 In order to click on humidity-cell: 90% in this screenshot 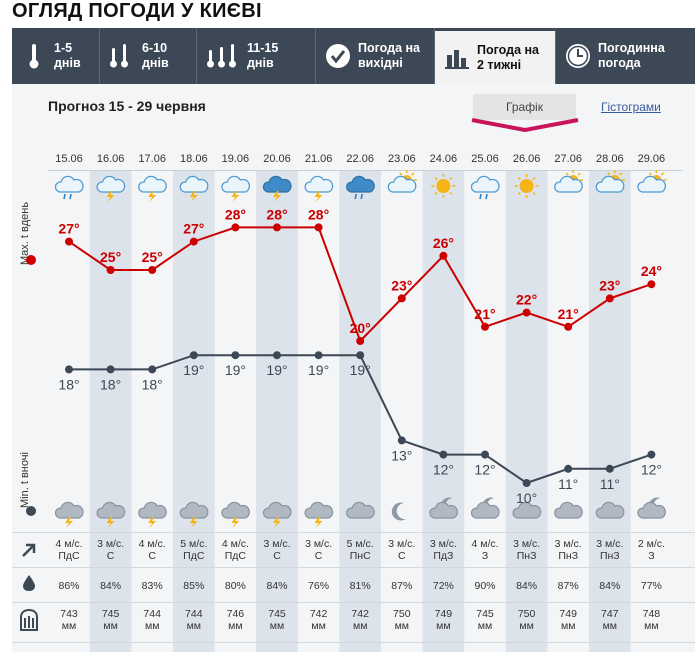, I will do `click(485, 586)`.